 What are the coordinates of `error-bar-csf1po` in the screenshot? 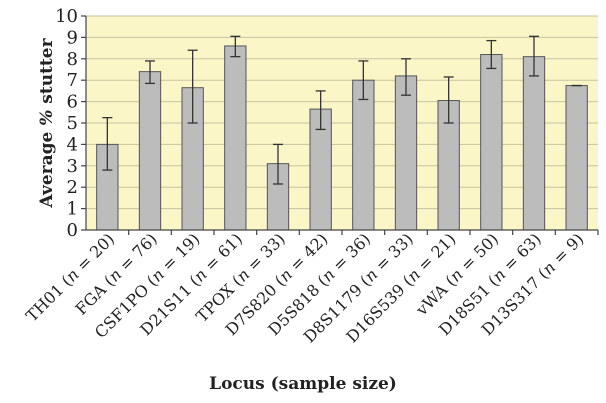 It's located at (192, 86).